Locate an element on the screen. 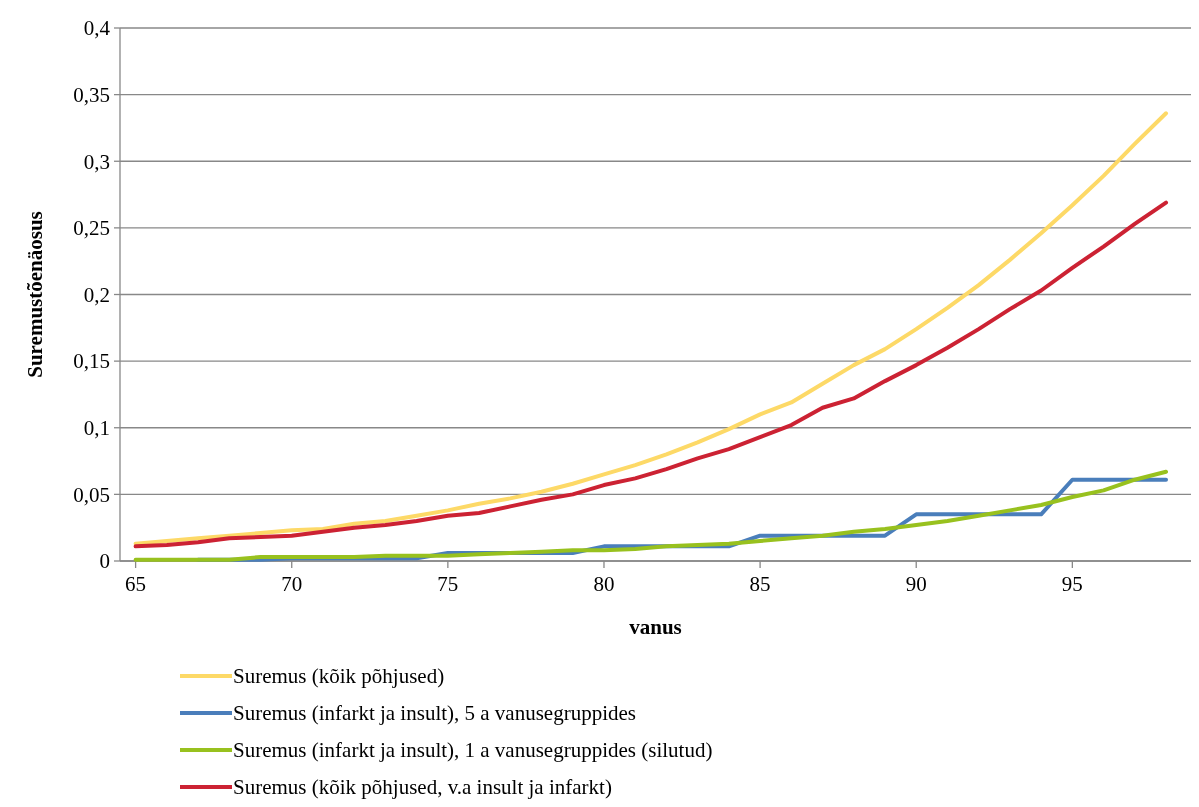 This screenshot has width=1199, height=807. x-tick-label: 90 is located at coordinates (916, 584).